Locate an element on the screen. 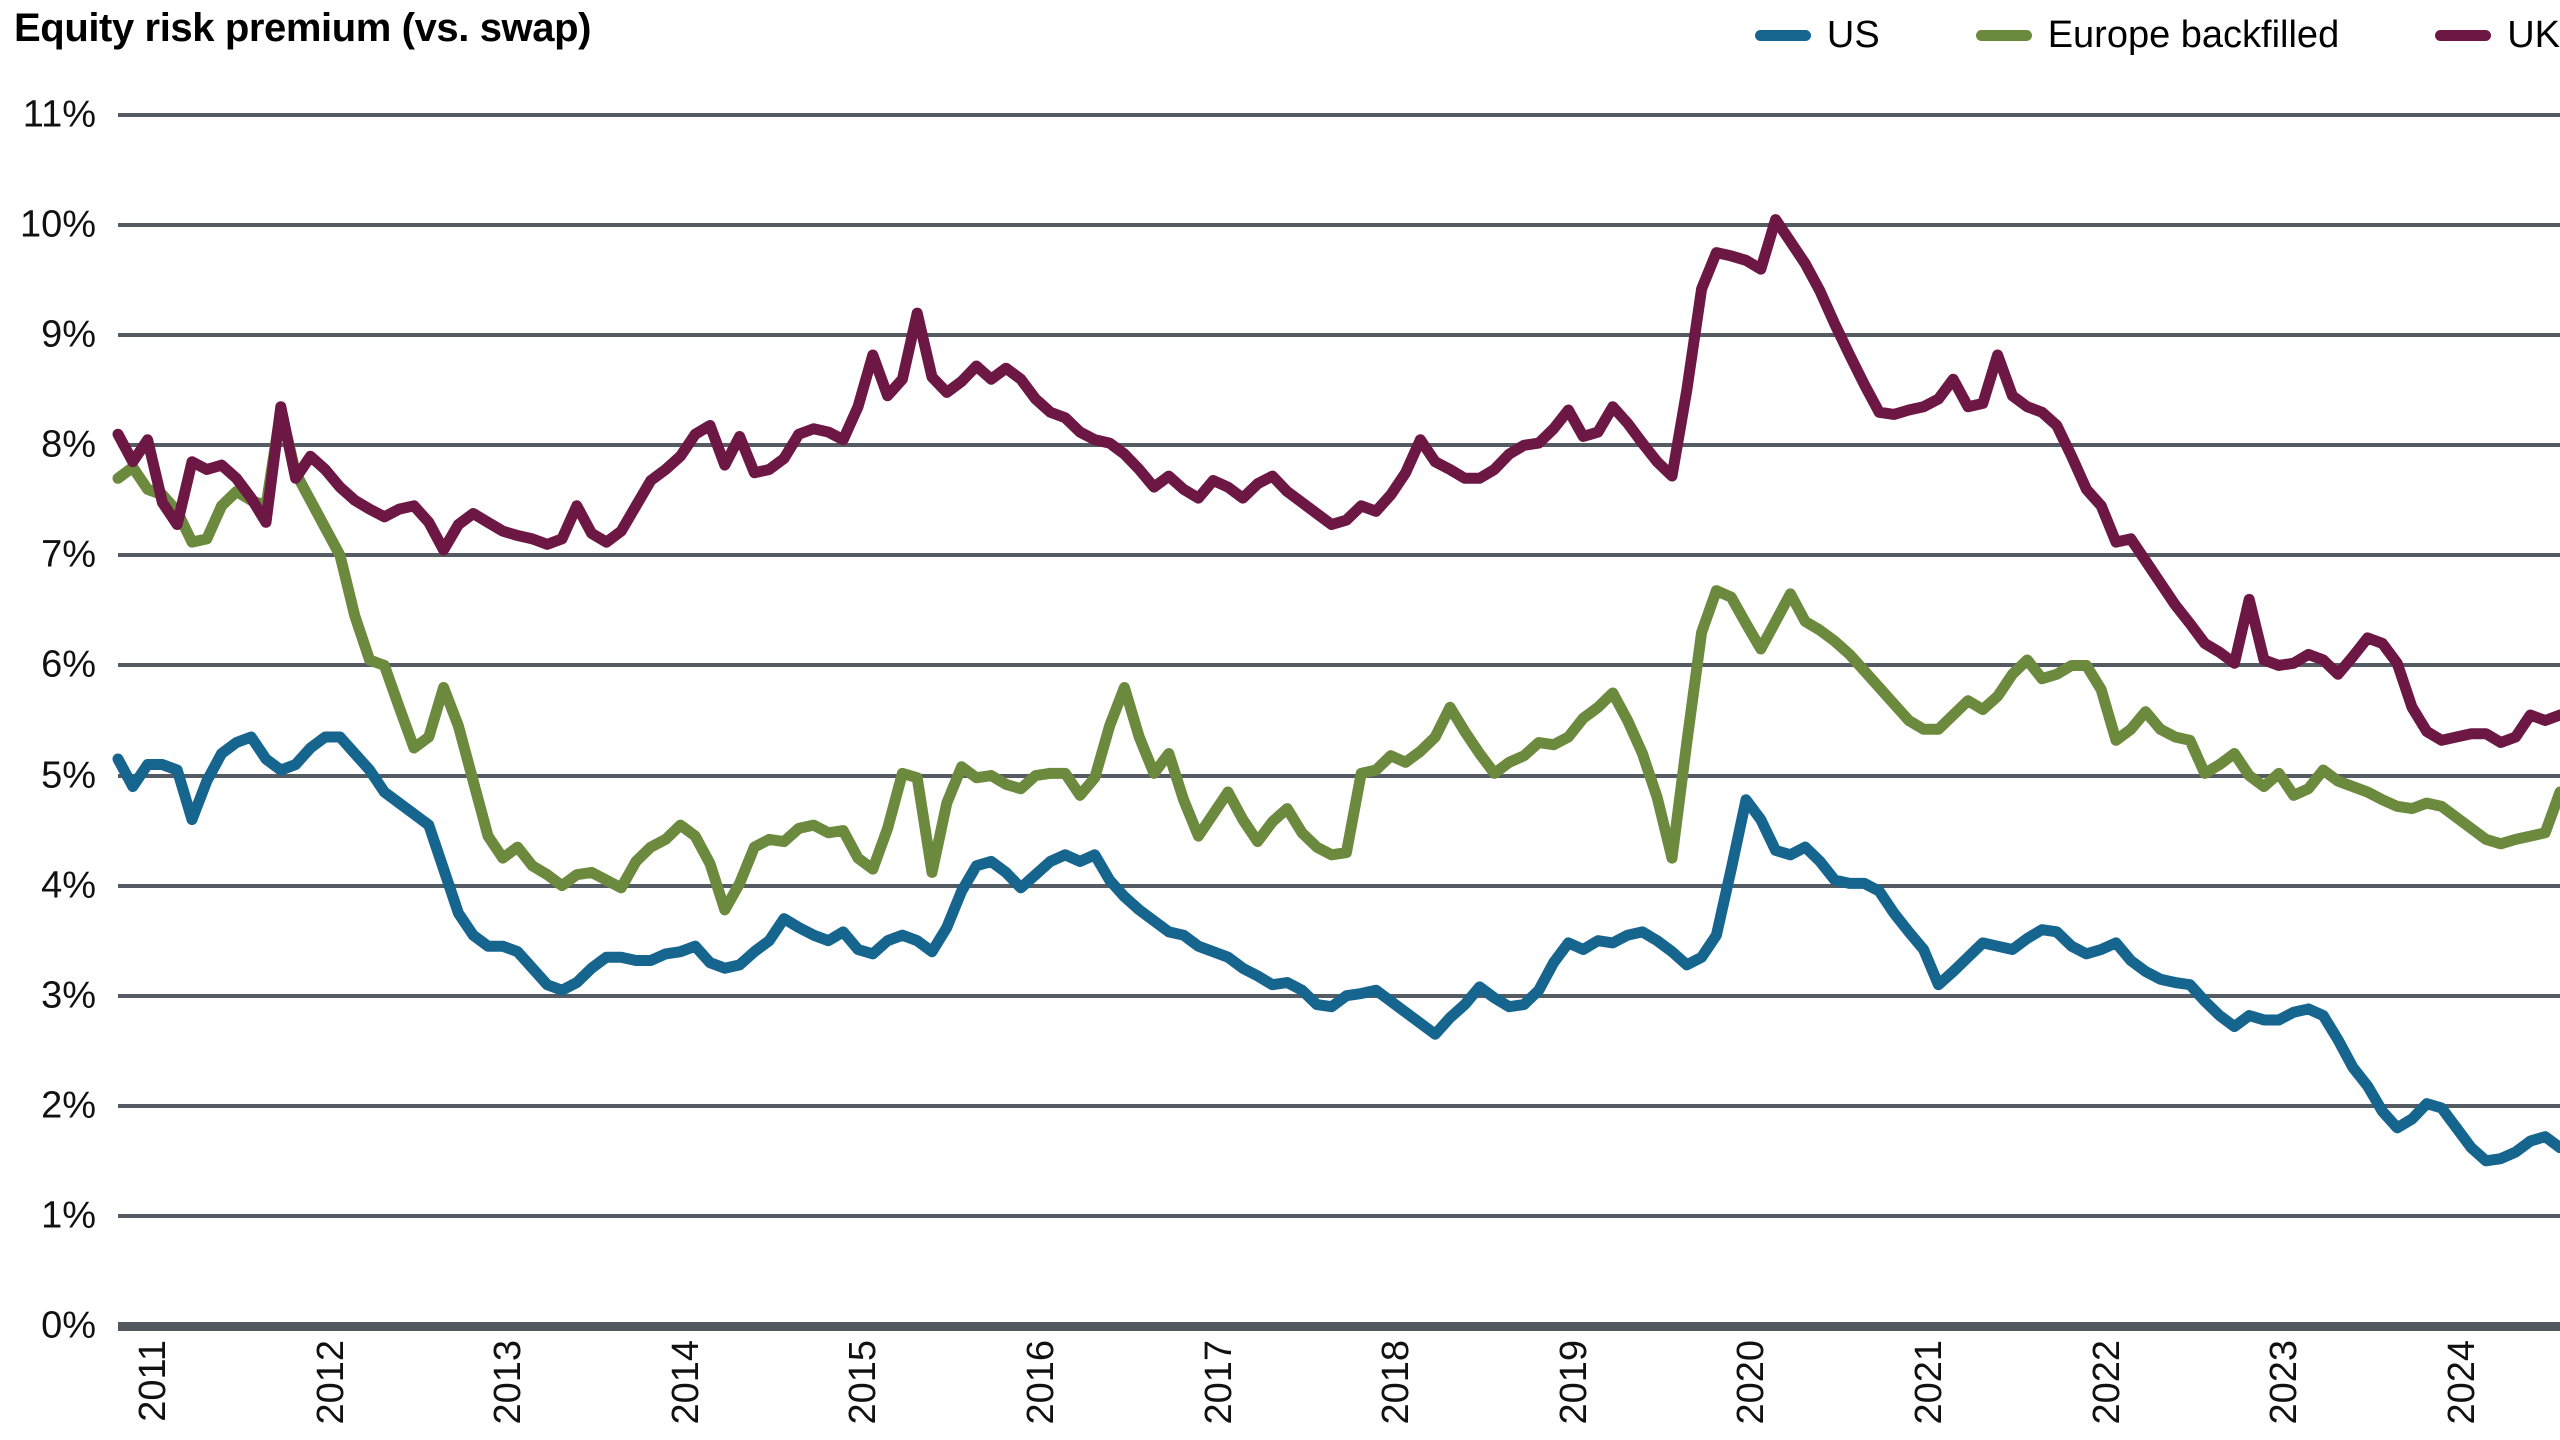 This screenshot has height=1440, width=2560. x-axis-tick-label: 2020 is located at coordinates (1751, 1382).